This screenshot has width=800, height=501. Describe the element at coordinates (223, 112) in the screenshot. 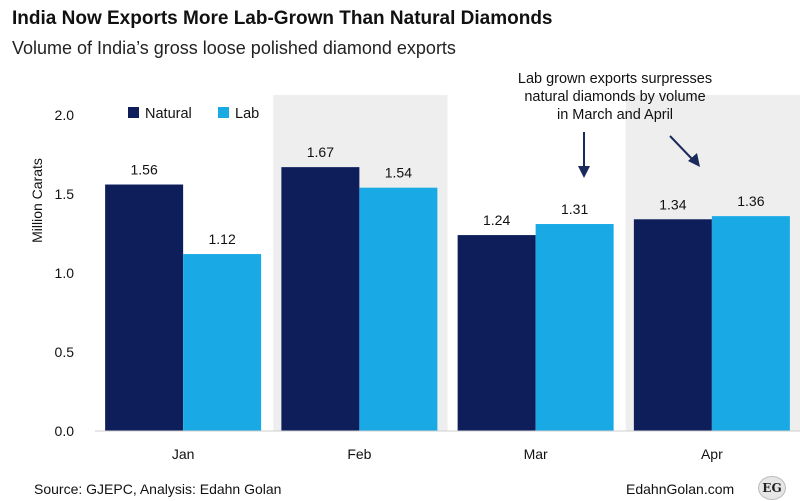

I see `legend-swatch-lab` at that location.